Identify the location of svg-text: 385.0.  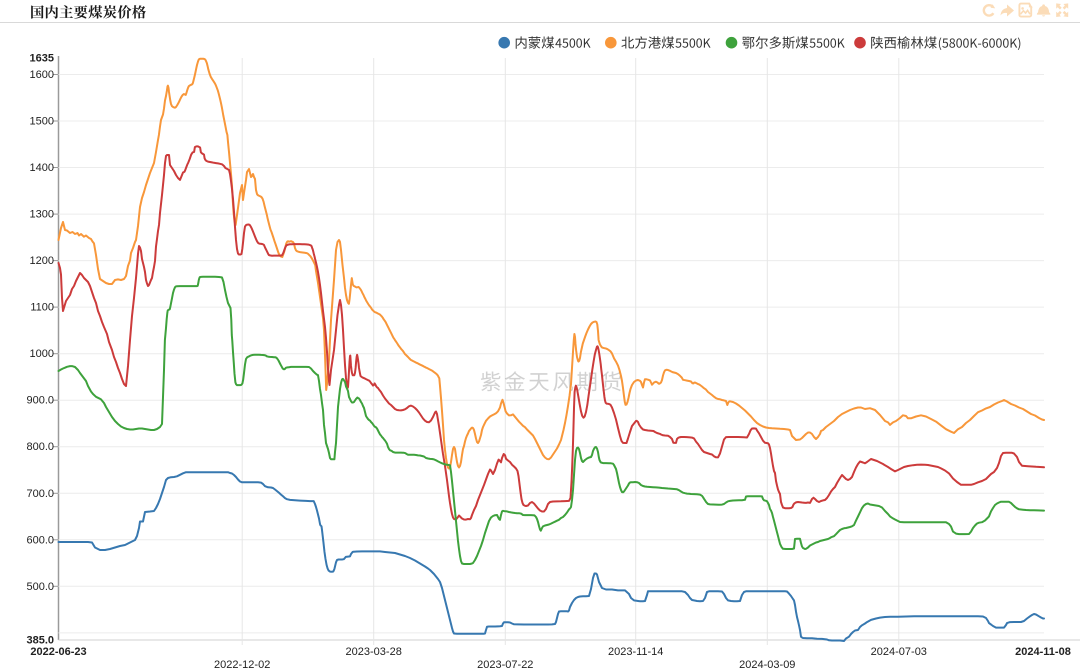
(40, 640).